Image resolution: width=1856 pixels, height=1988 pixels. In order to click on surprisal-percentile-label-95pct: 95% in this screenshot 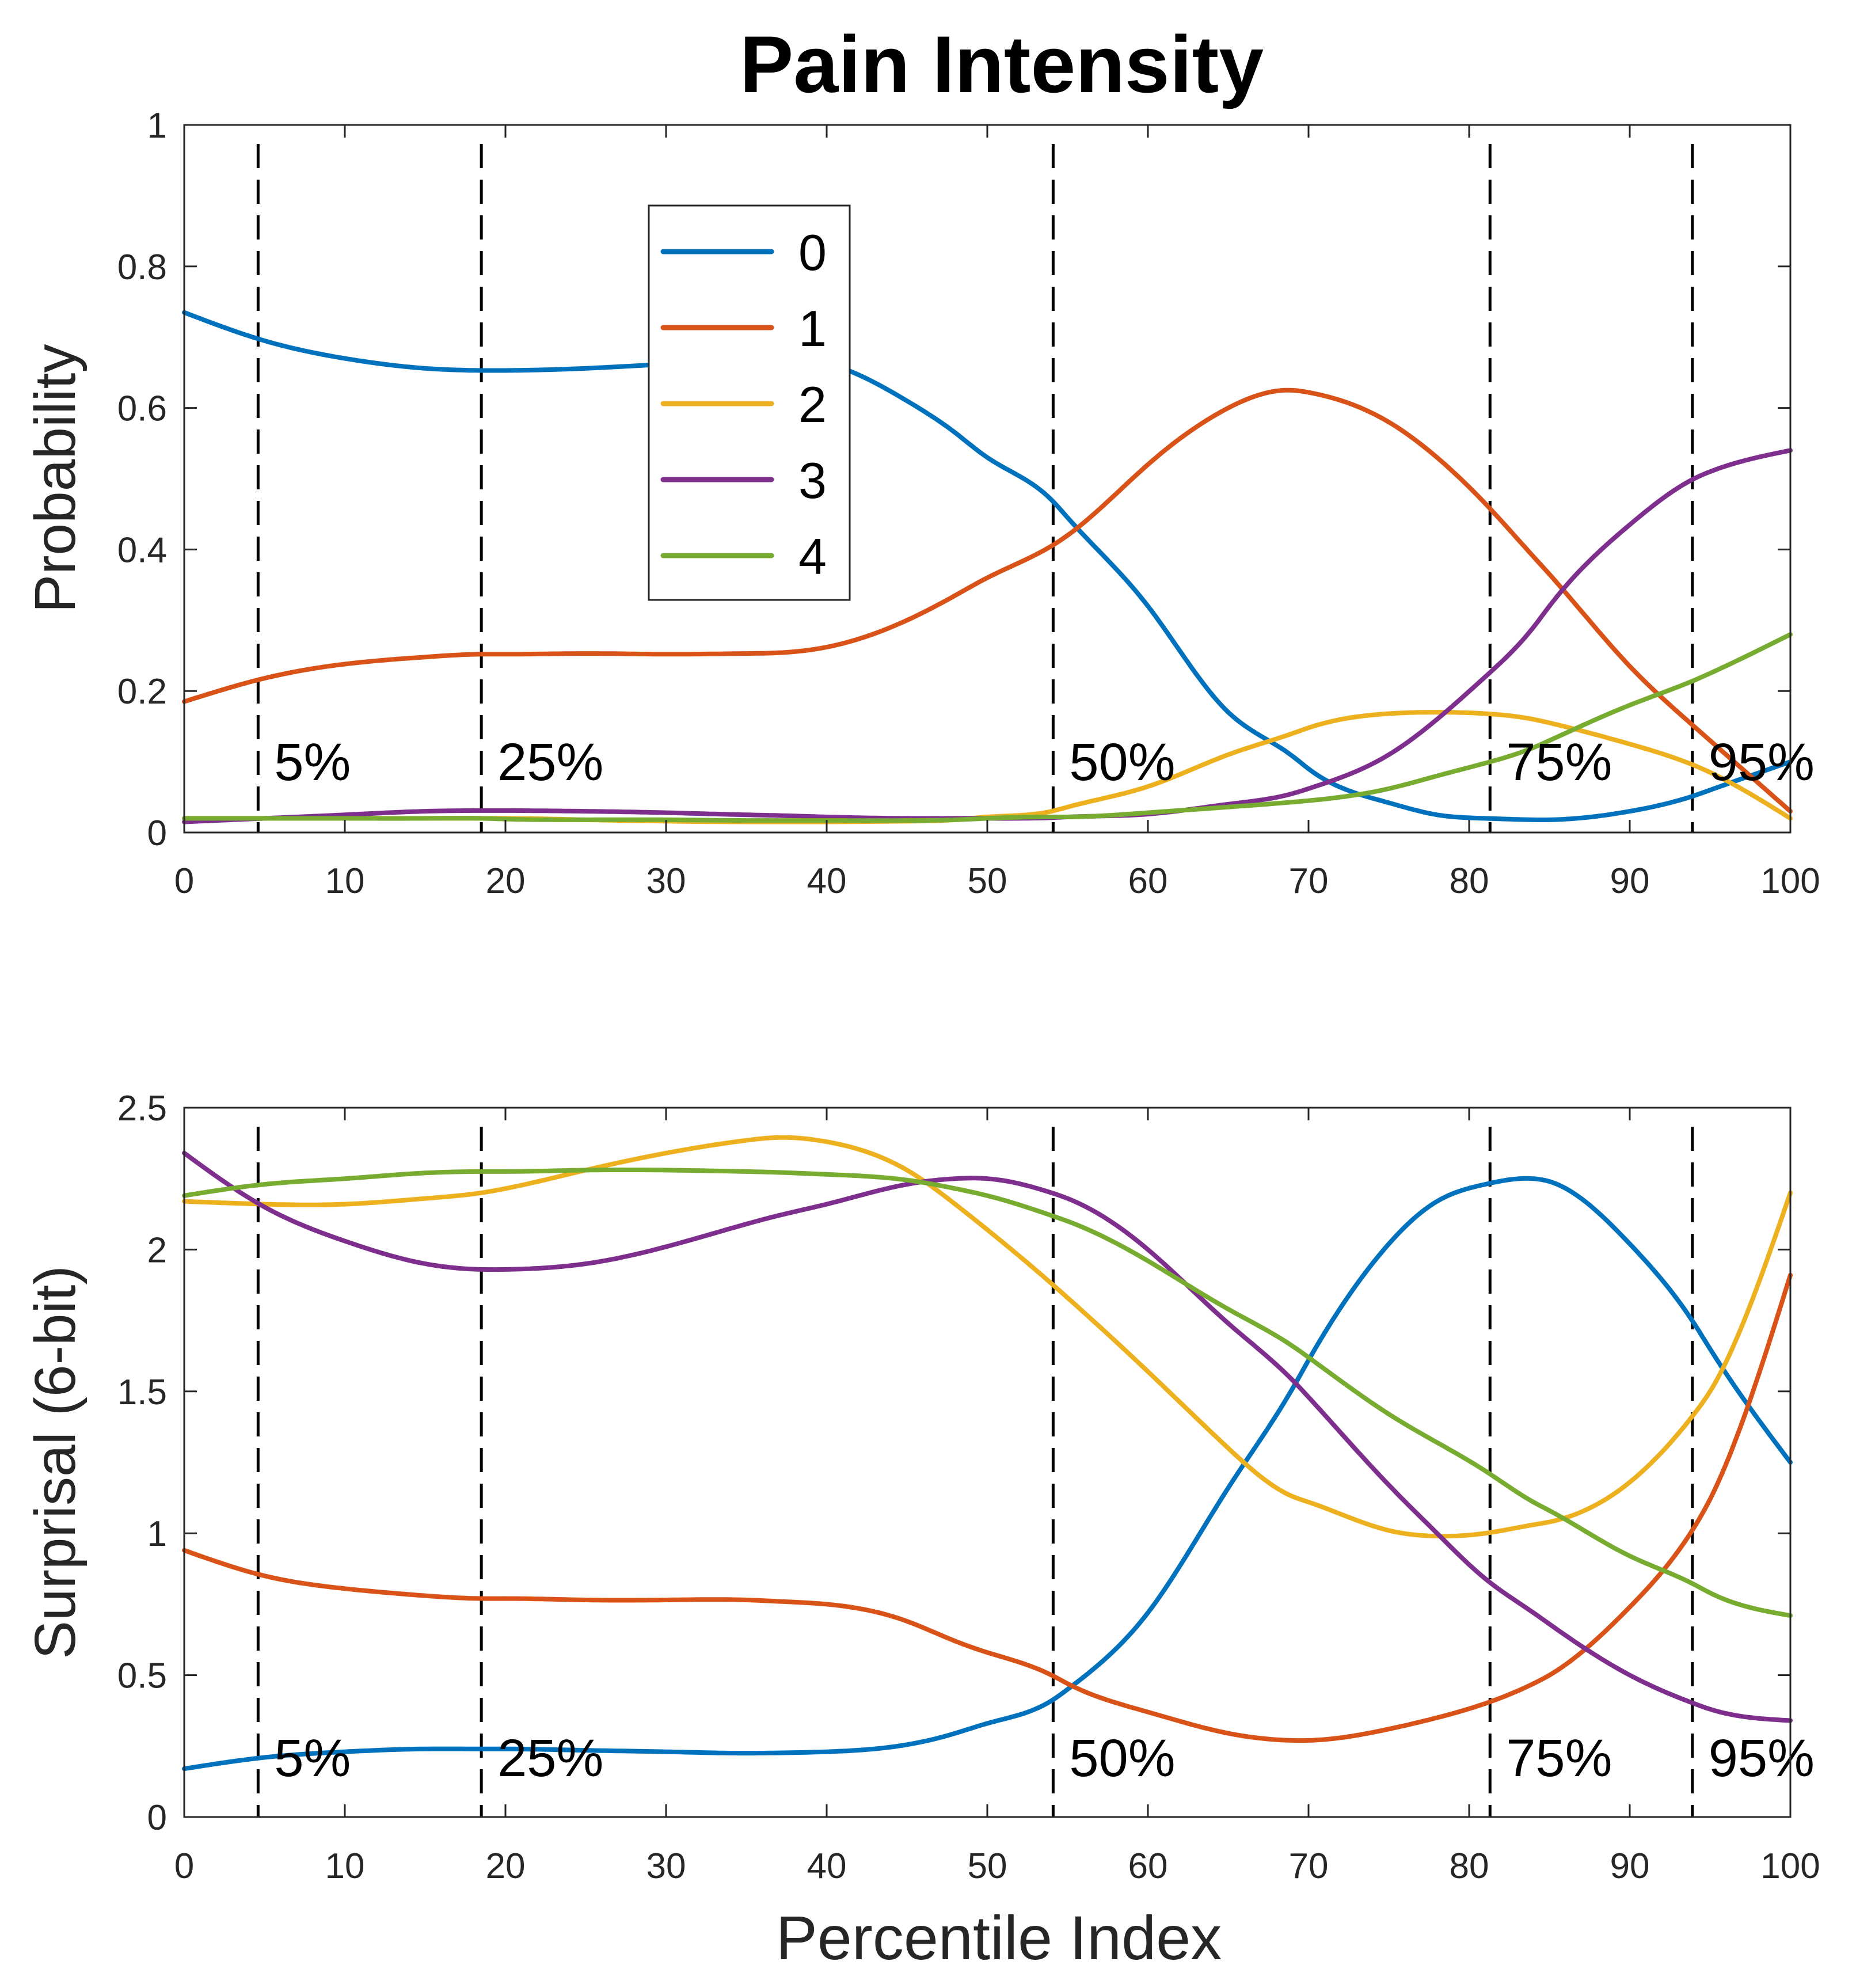, I will do `click(1762, 1759)`.